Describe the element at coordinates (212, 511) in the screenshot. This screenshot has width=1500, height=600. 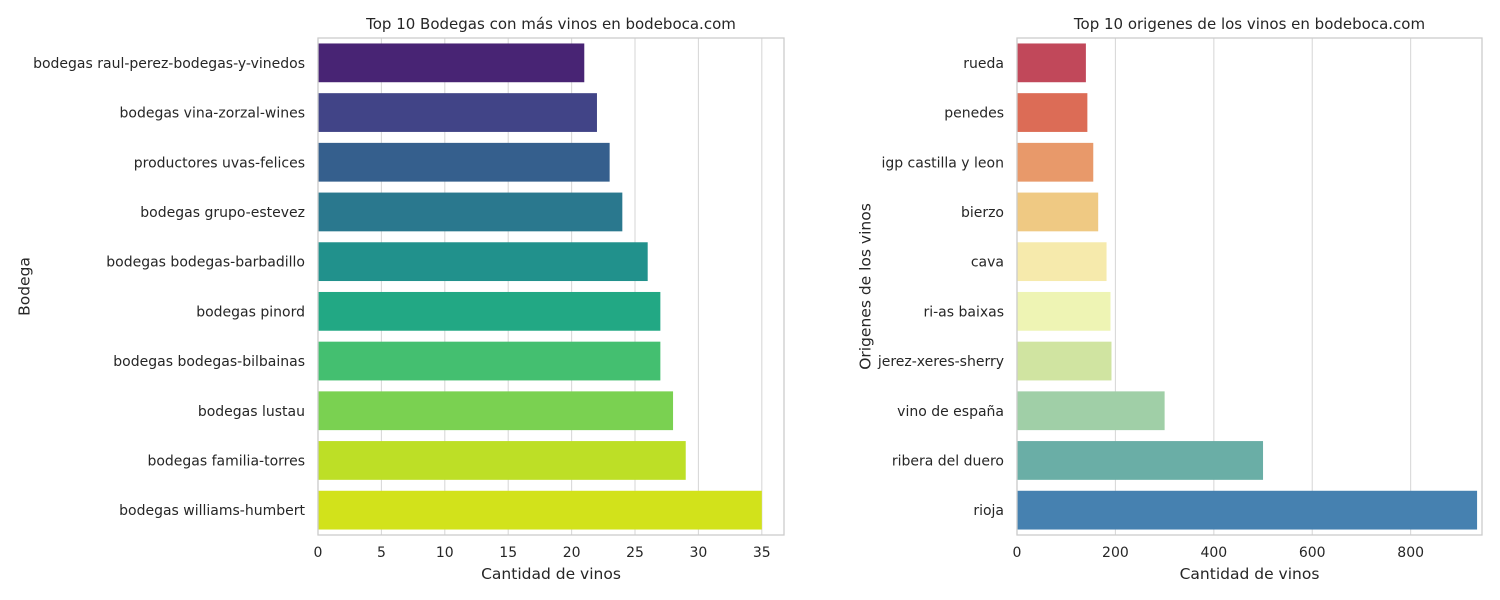
I see `bodegas-y-tick-label: bodegas williams-humbert` at that location.